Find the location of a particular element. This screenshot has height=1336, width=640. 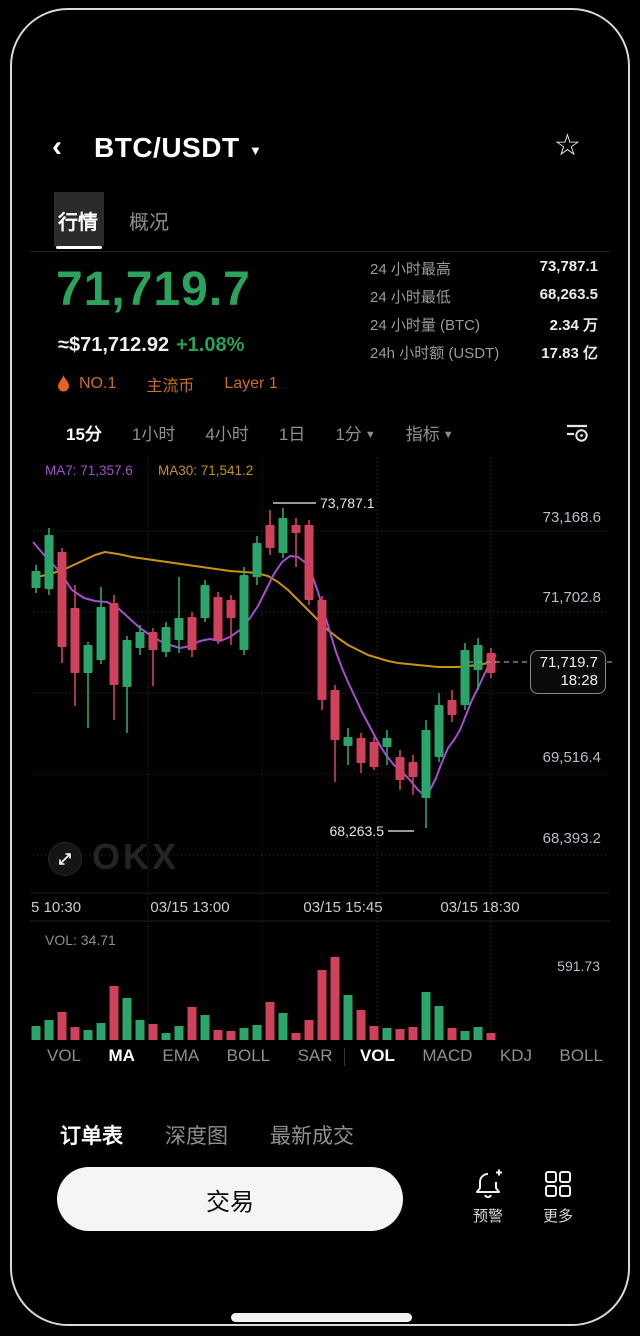

x-axis-tick: 5 10:30 is located at coordinates (56, 907).